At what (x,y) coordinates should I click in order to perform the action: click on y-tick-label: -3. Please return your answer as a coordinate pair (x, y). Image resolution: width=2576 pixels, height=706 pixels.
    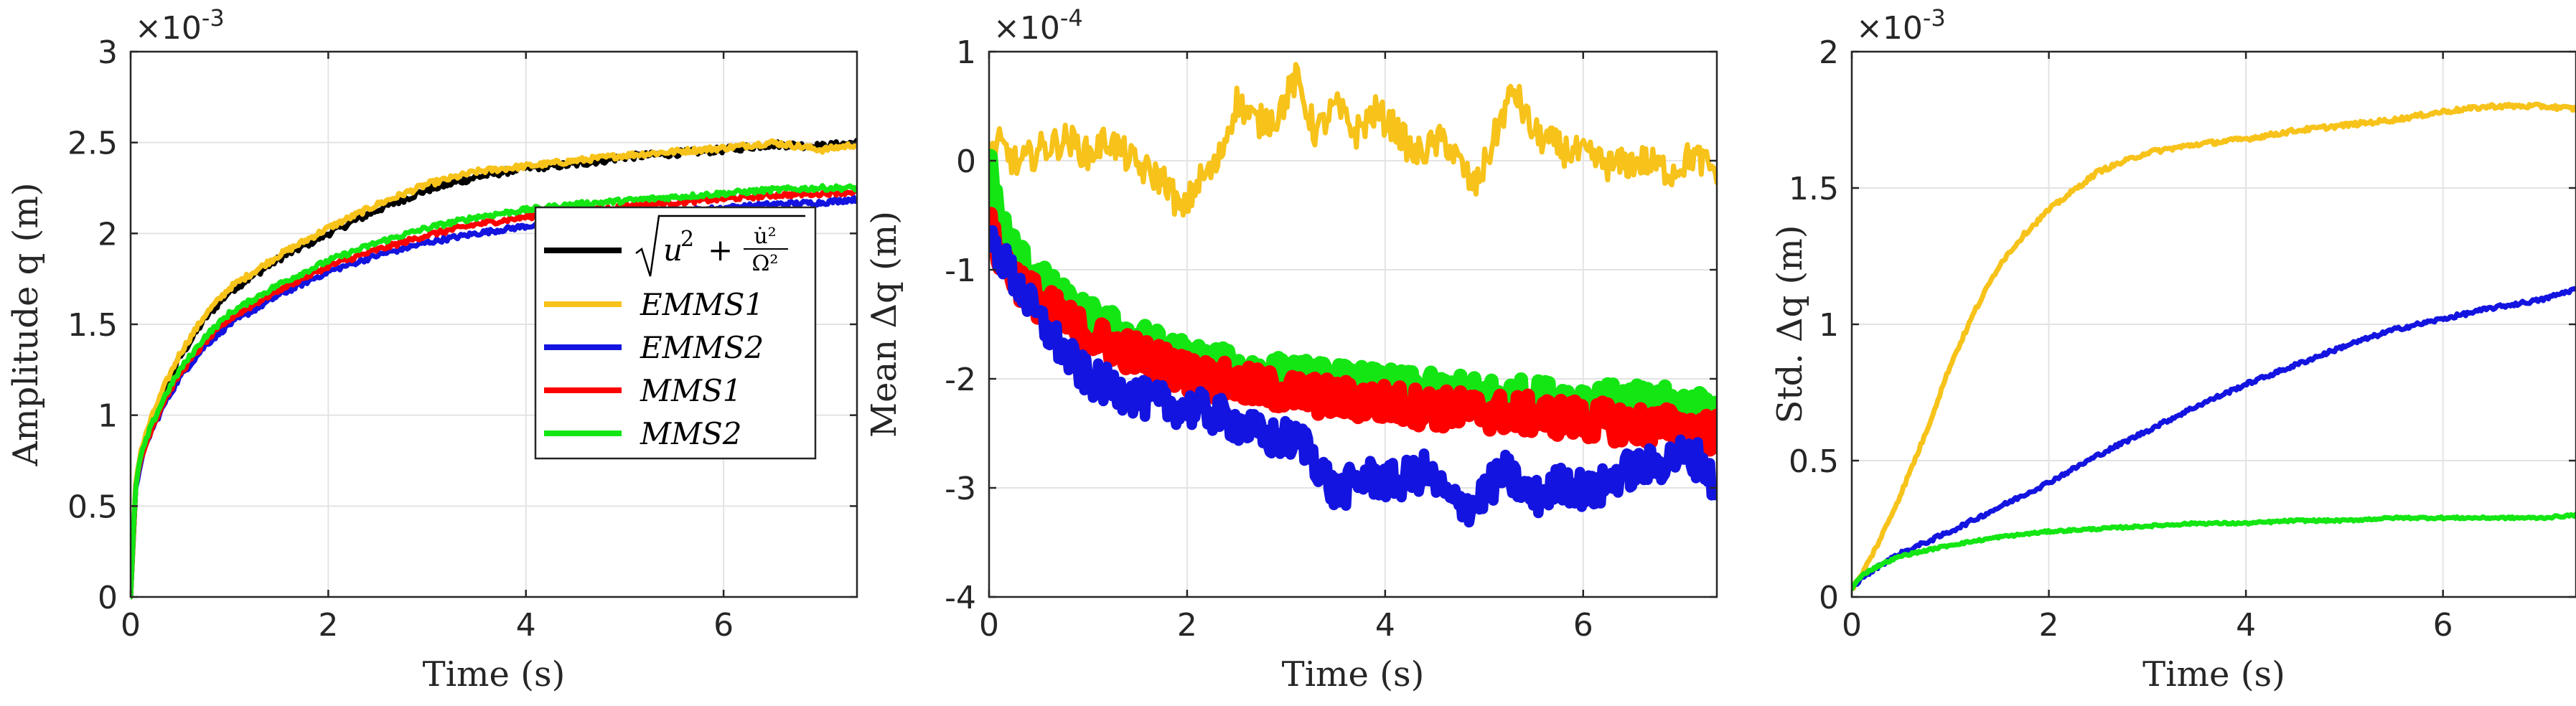
    Looking at the image, I should click on (961, 489).